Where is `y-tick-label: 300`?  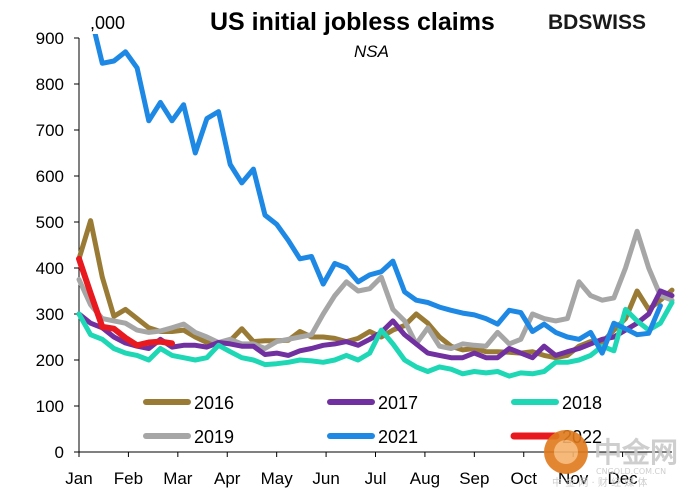 y-tick-label: 300 is located at coordinates (50, 314).